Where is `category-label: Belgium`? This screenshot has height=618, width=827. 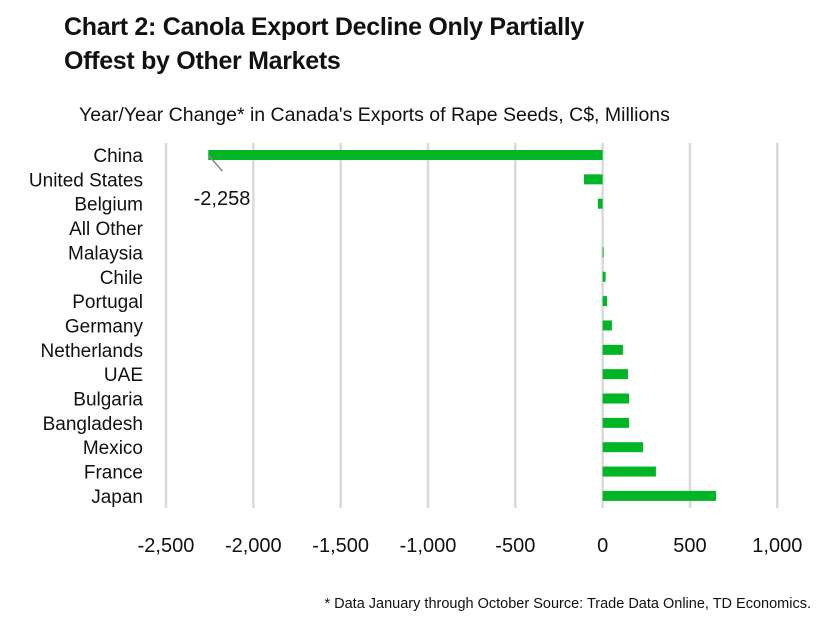 category-label: Belgium is located at coordinates (108, 205).